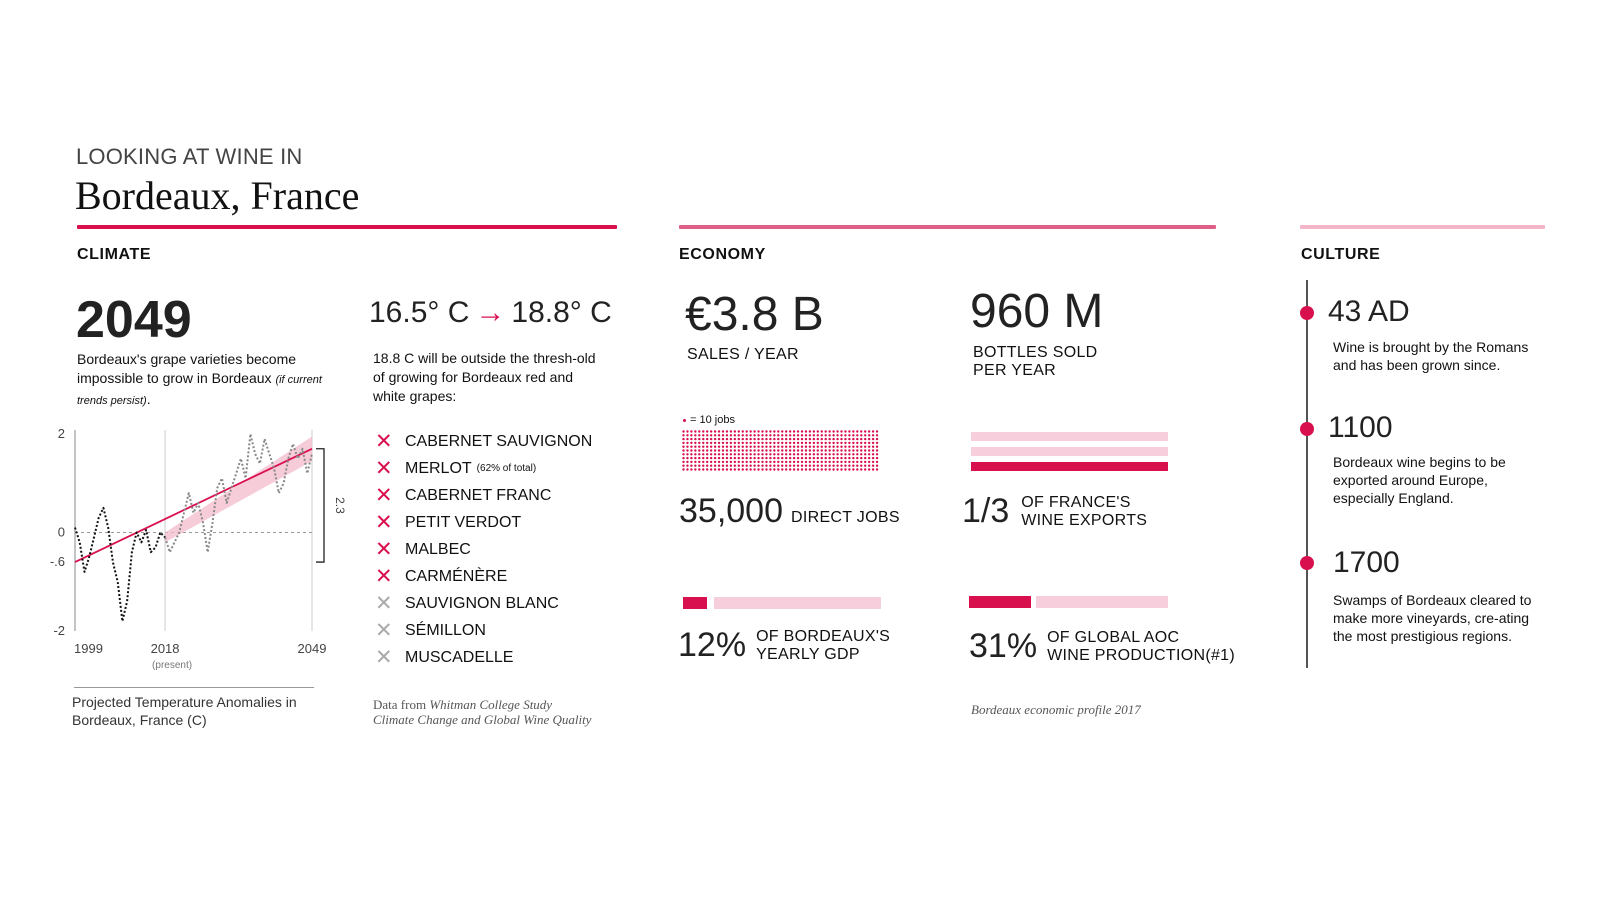  What do you see at coordinates (384, 576) in the screenshot?
I see `x-mark-icon: ✕` at bounding box center [384, 576].